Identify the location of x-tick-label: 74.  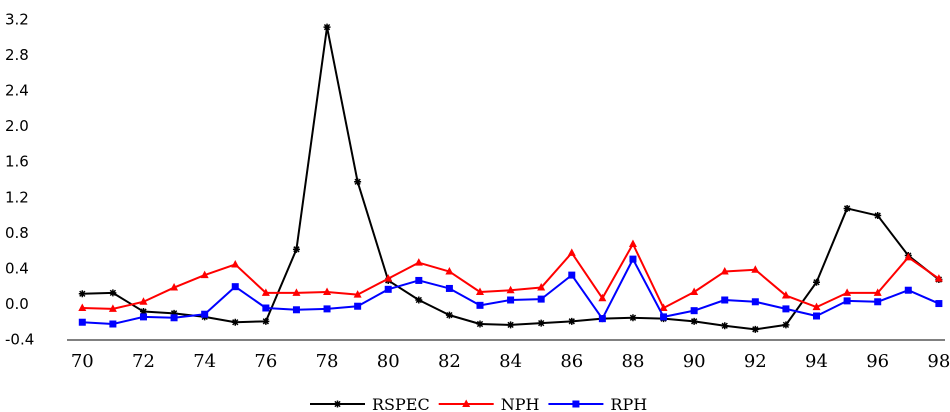
(204, 361).